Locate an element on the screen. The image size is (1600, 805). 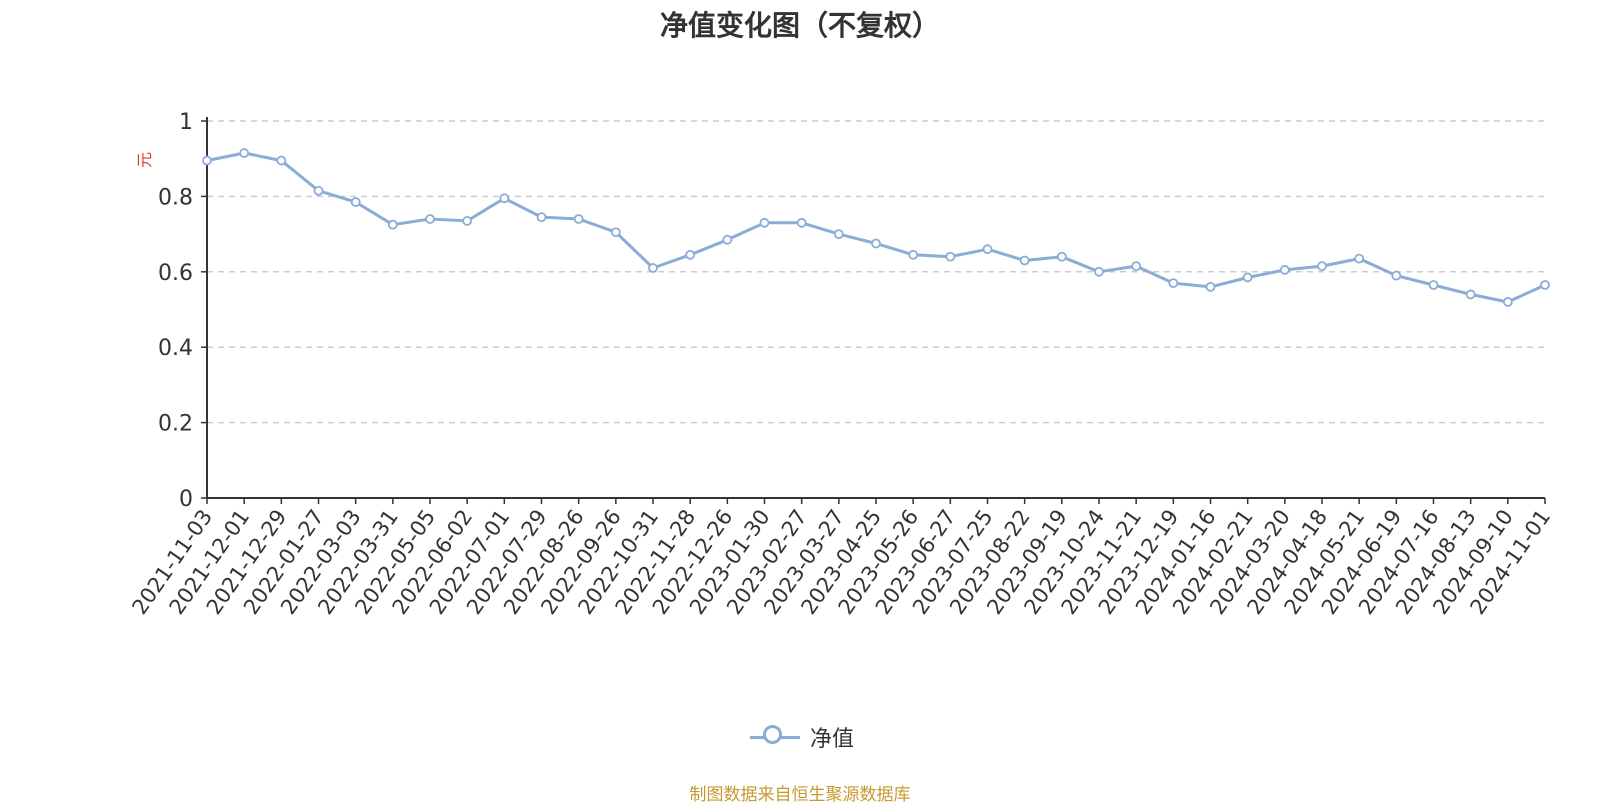
source-note: 制图数据来自恒生聚源数据库 is located at coordinates (800, 795).